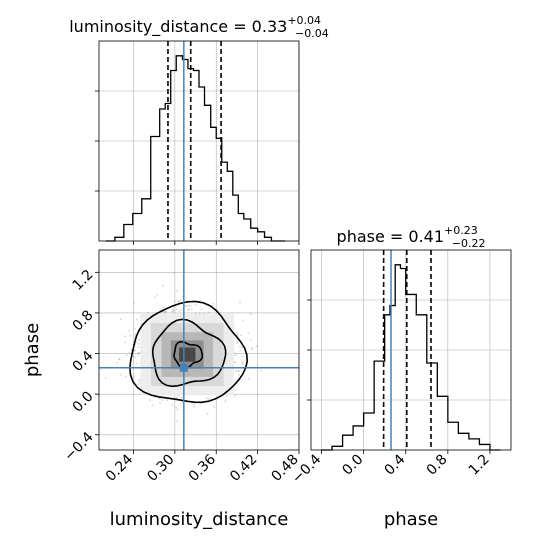  Describe the element at coordinates (119, 467) in the screenshot. I see `x-tick-label: 0.24` at that location.